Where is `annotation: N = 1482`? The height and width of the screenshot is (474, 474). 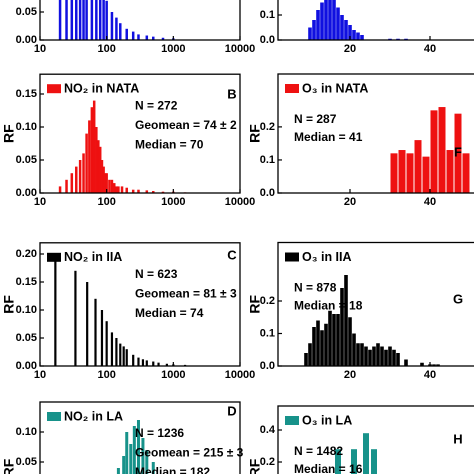
annotation: N = 1482 is located at coordinates (318, 451).